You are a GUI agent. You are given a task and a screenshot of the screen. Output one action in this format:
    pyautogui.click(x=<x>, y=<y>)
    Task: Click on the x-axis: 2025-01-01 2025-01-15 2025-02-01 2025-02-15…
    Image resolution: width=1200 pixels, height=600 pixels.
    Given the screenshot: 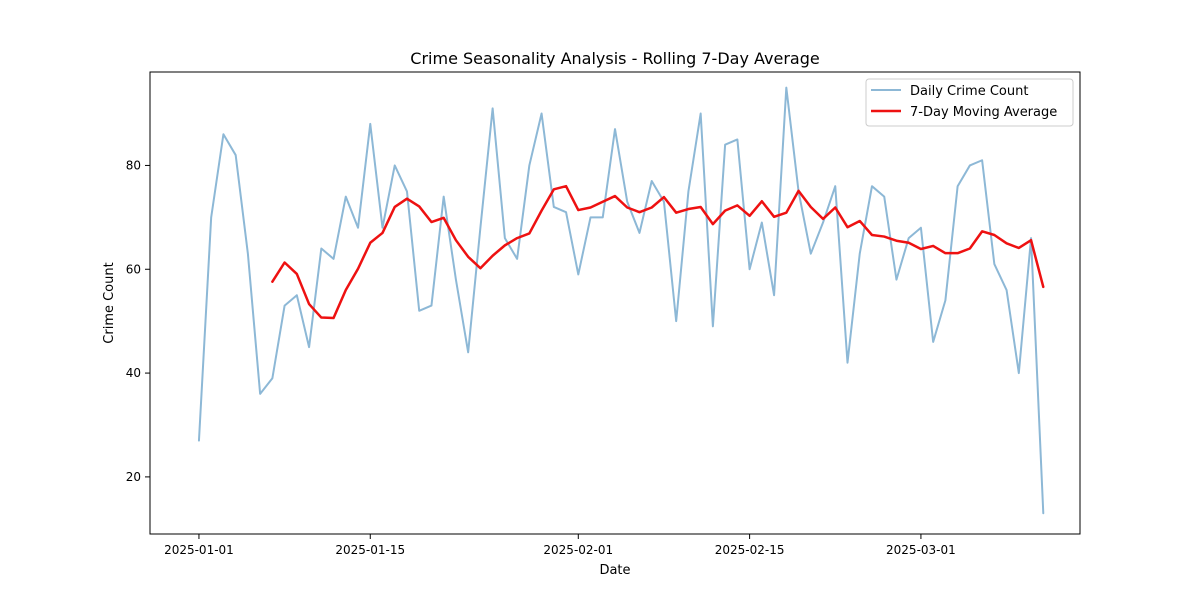 What is the action you would take?
    pyautogui.click(x=560, y=545)
    